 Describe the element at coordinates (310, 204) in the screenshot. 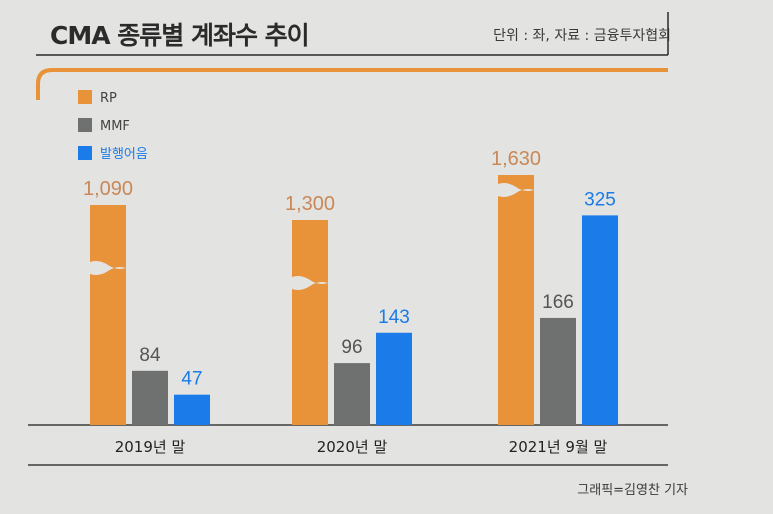

I see `value-label-rp-1: 1,300` at that location.